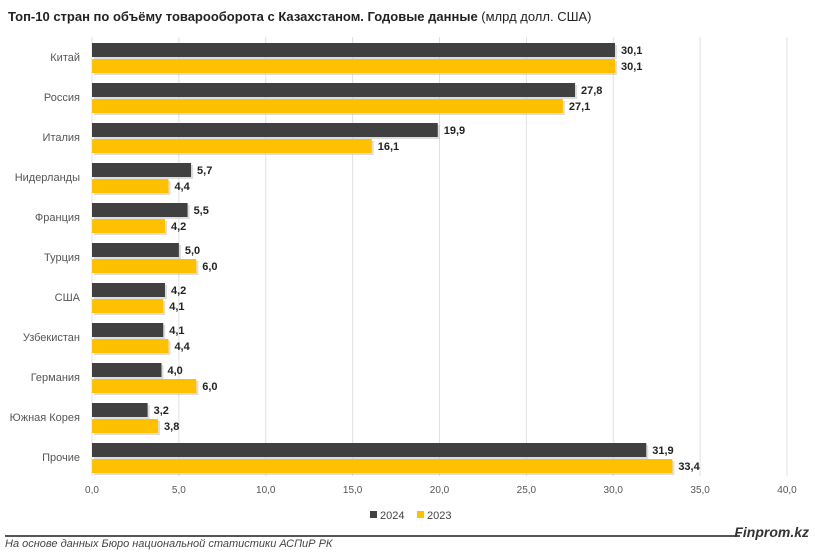 The image size is (815, 559). Describe the element at coordinates (65, 58) in the screenshot. I see `category-label: Китай` at that location.